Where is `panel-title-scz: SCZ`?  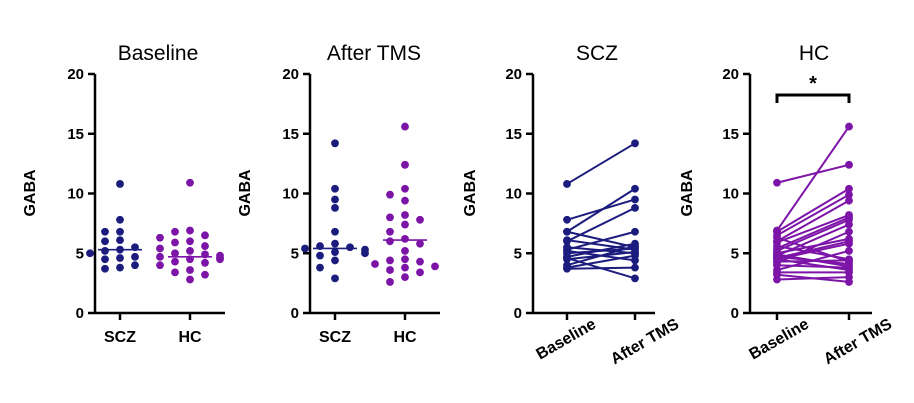
panel-title-scz: SCZ is located at coordinates (597, 53).